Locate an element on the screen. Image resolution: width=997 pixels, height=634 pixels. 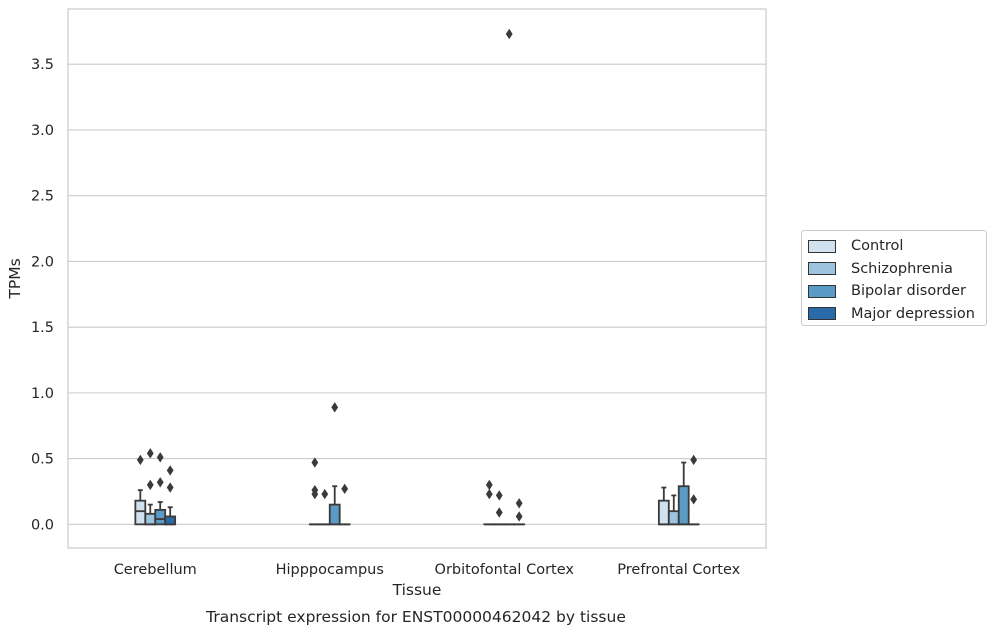
x-tick-label: Hipppocampus is located at coordinates (330, 570).